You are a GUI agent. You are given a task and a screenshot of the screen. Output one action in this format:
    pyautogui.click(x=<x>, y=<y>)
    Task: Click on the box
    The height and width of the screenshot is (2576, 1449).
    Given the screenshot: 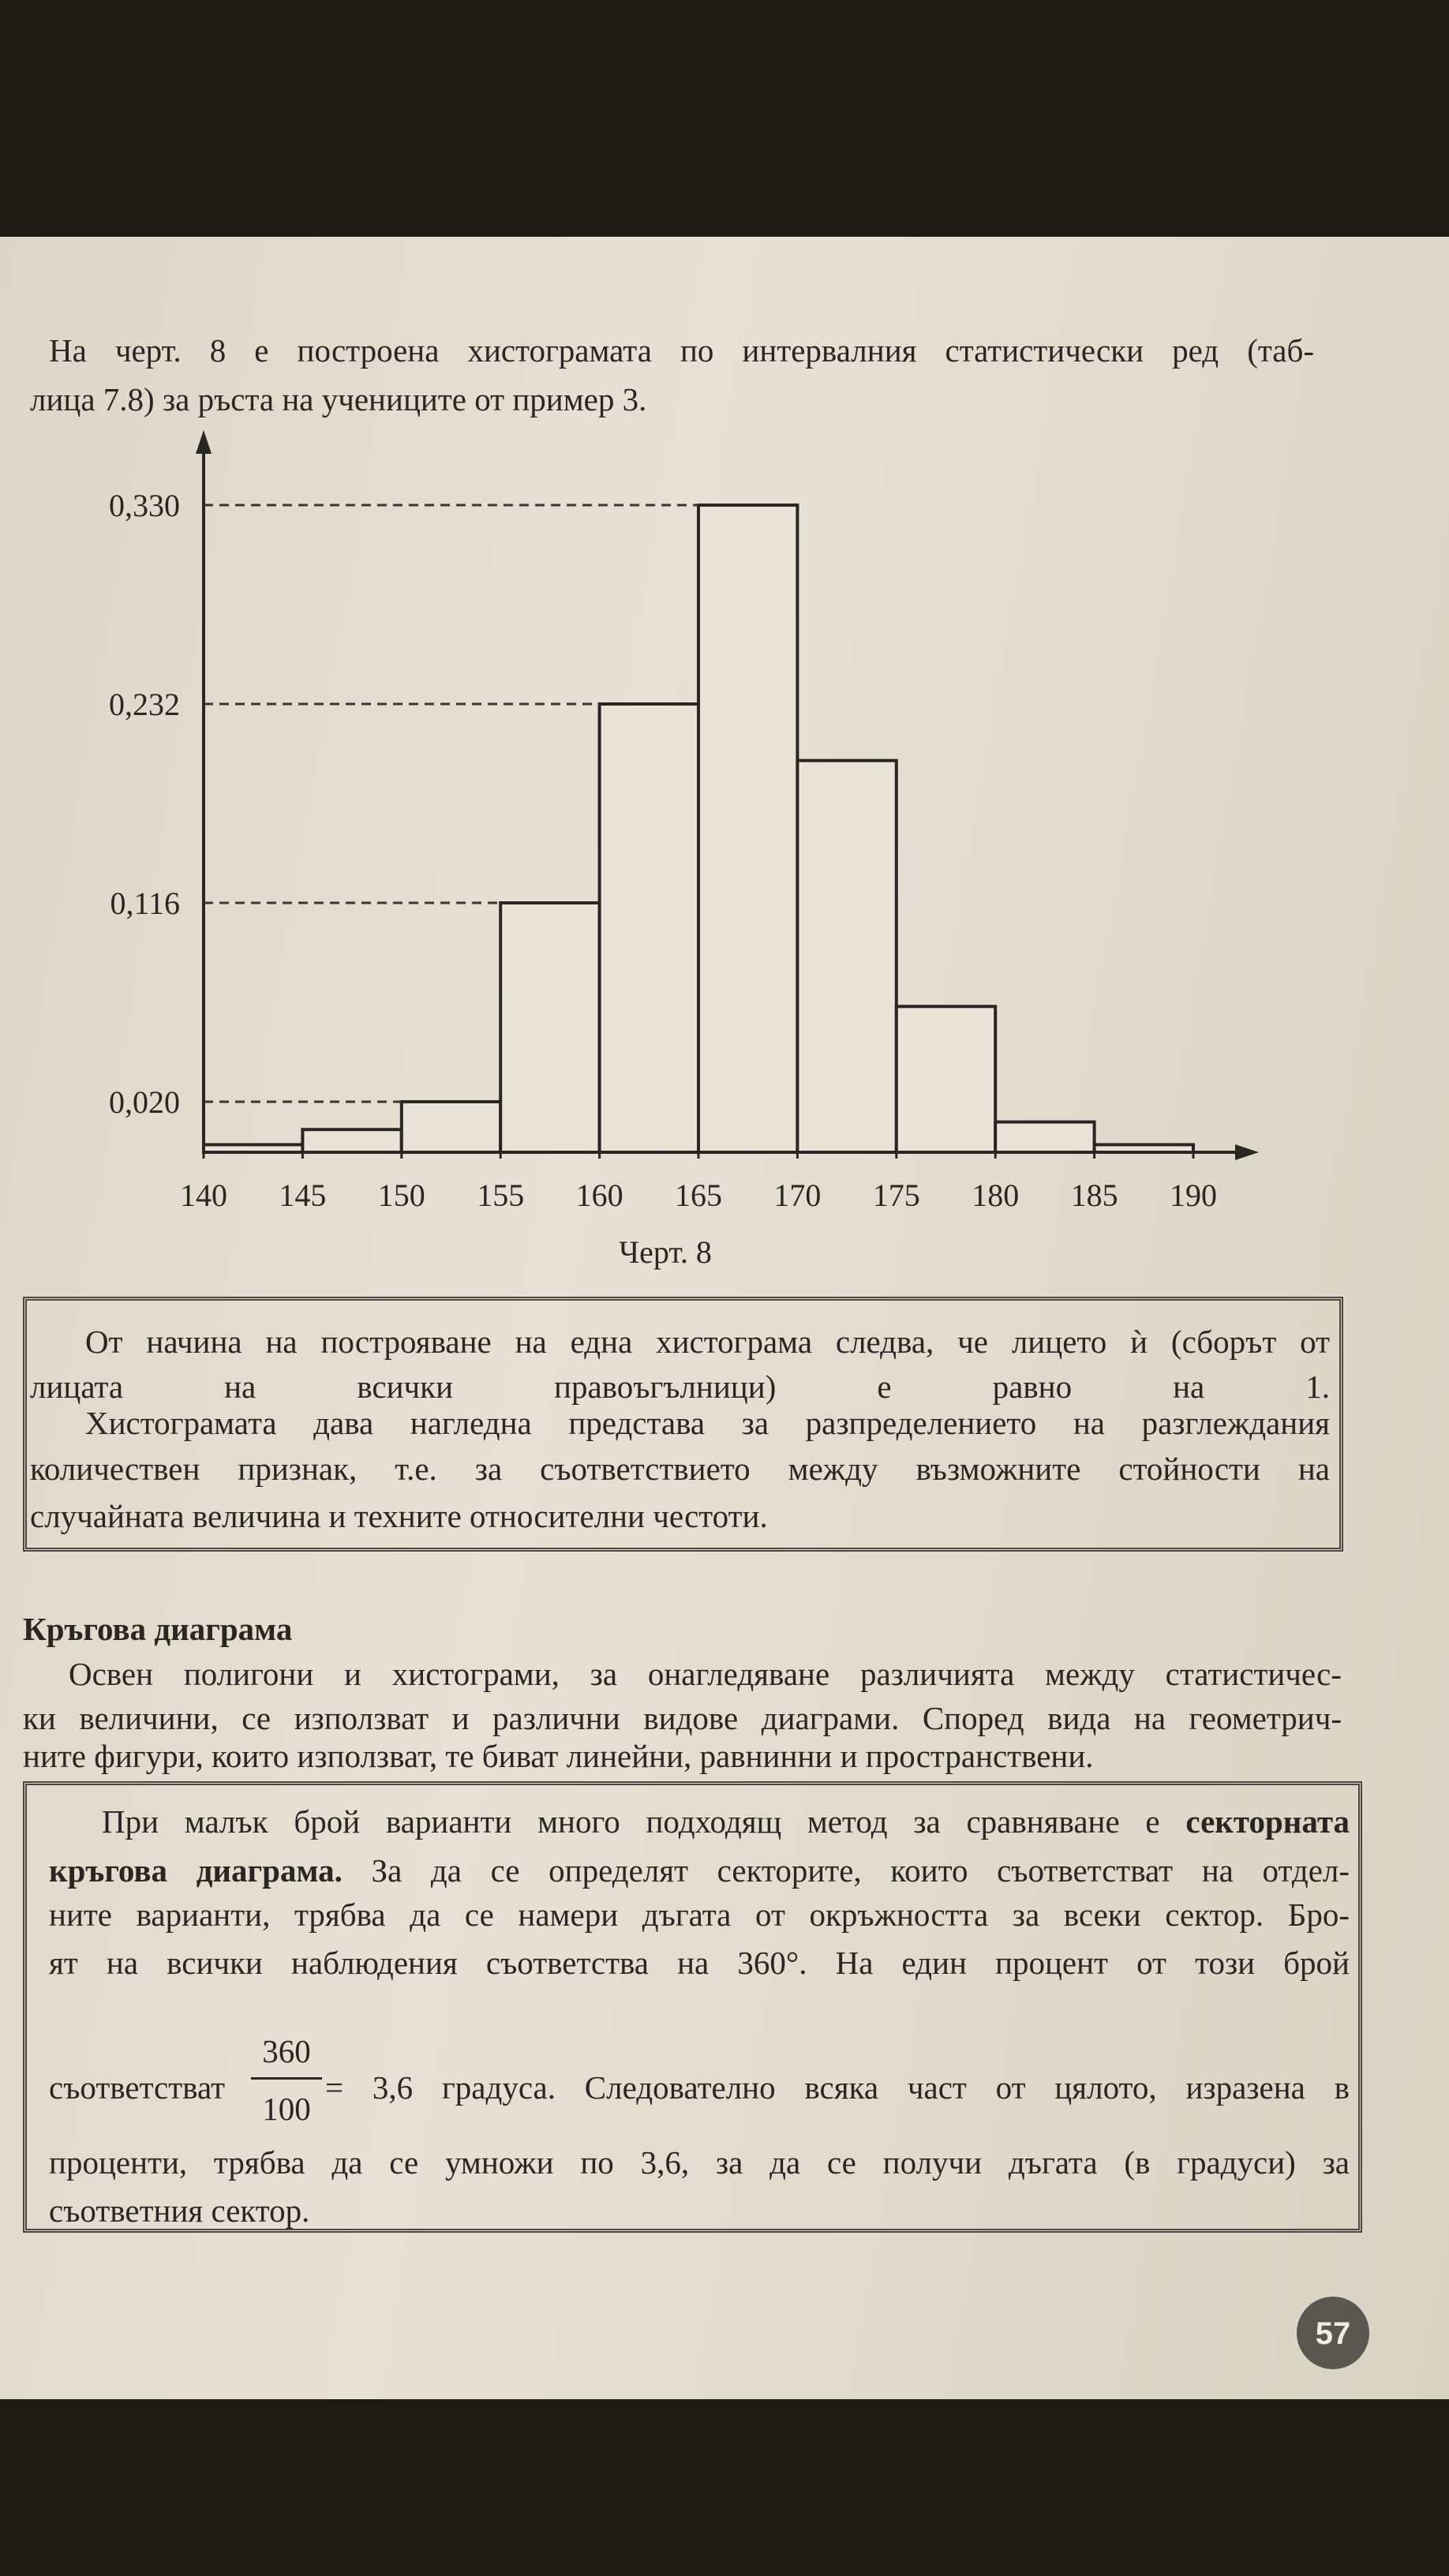 What is the action you would take?
    pyautogui.click(x=683, y=1424)
    